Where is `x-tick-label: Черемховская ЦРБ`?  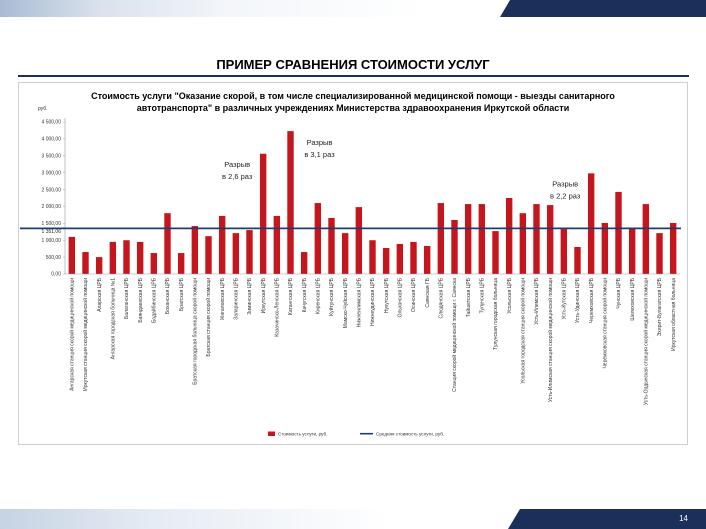
x-tick-label: Черемховская ЦРБ is located at coordinates (592, 300).